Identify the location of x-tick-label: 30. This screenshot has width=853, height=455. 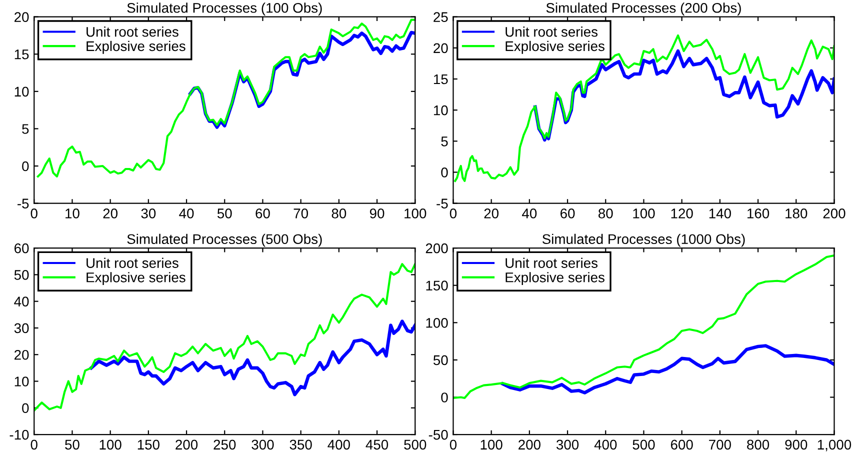
(148, 213).